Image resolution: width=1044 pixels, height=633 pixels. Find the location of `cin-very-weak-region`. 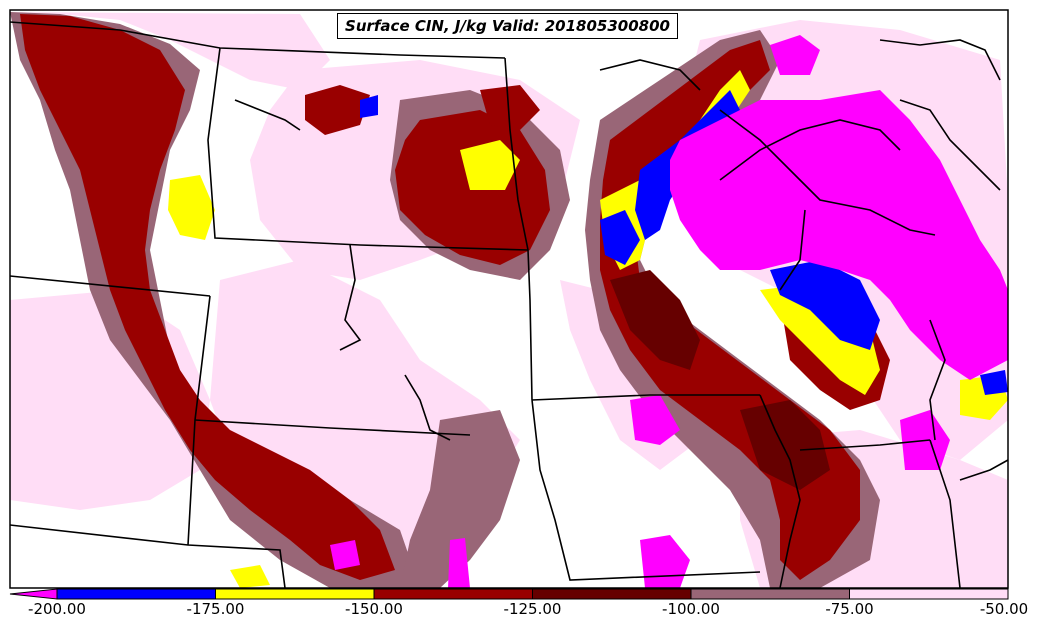

cin-very-weak-region is located at coordinates (170, 51).